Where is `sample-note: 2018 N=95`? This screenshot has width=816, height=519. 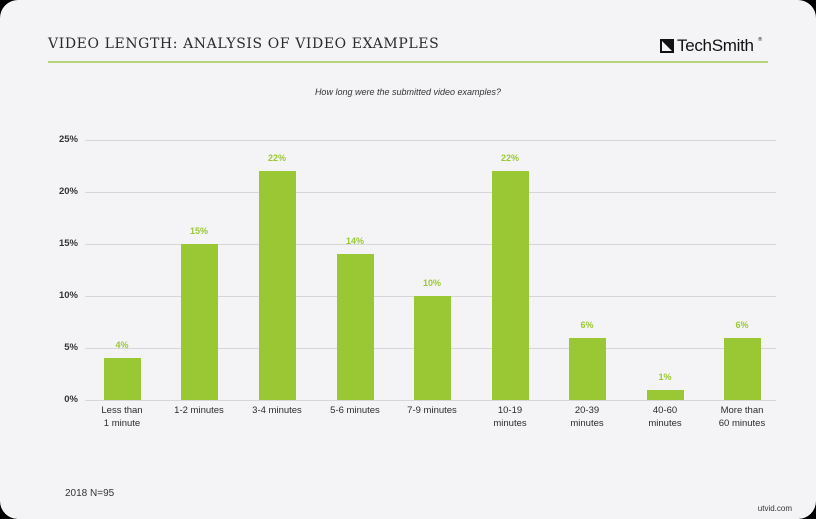
sample-note: 2018 N=95 is located at coordinates (90, 493).